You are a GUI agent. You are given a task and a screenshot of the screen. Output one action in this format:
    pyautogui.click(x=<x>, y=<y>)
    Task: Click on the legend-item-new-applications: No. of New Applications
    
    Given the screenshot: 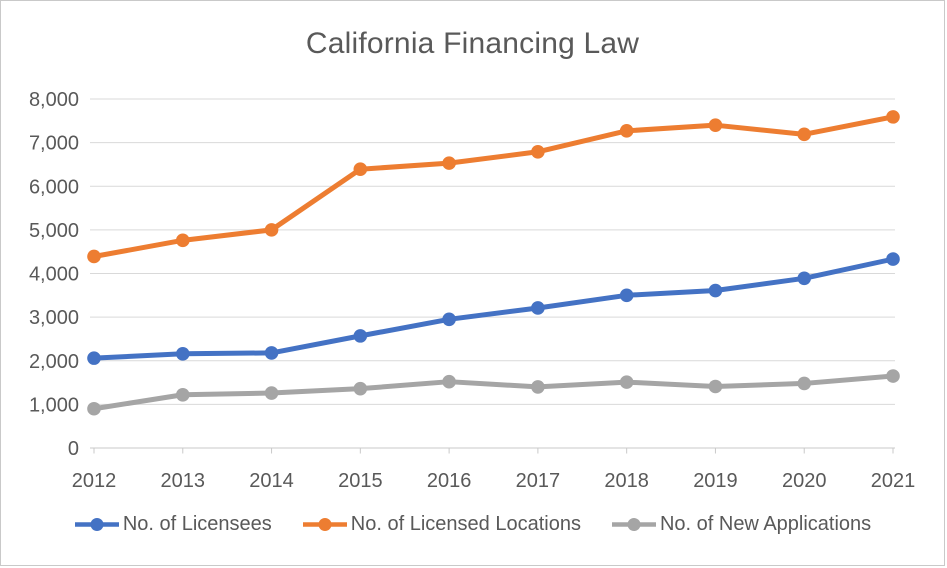 What is the action you would take?
    pyautogui.click(x=741, y=524)
    